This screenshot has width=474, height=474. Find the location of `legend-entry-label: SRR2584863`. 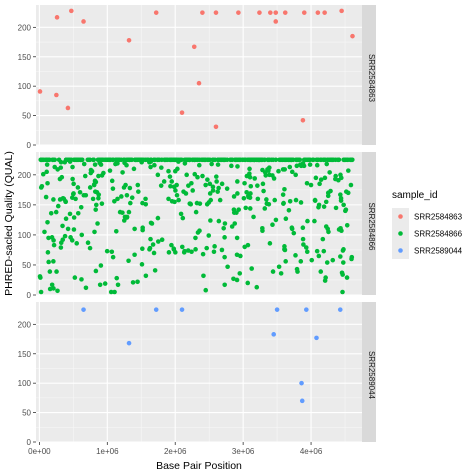

legend-entry-label: SRR2584863 is located at coordinates (438, 217).